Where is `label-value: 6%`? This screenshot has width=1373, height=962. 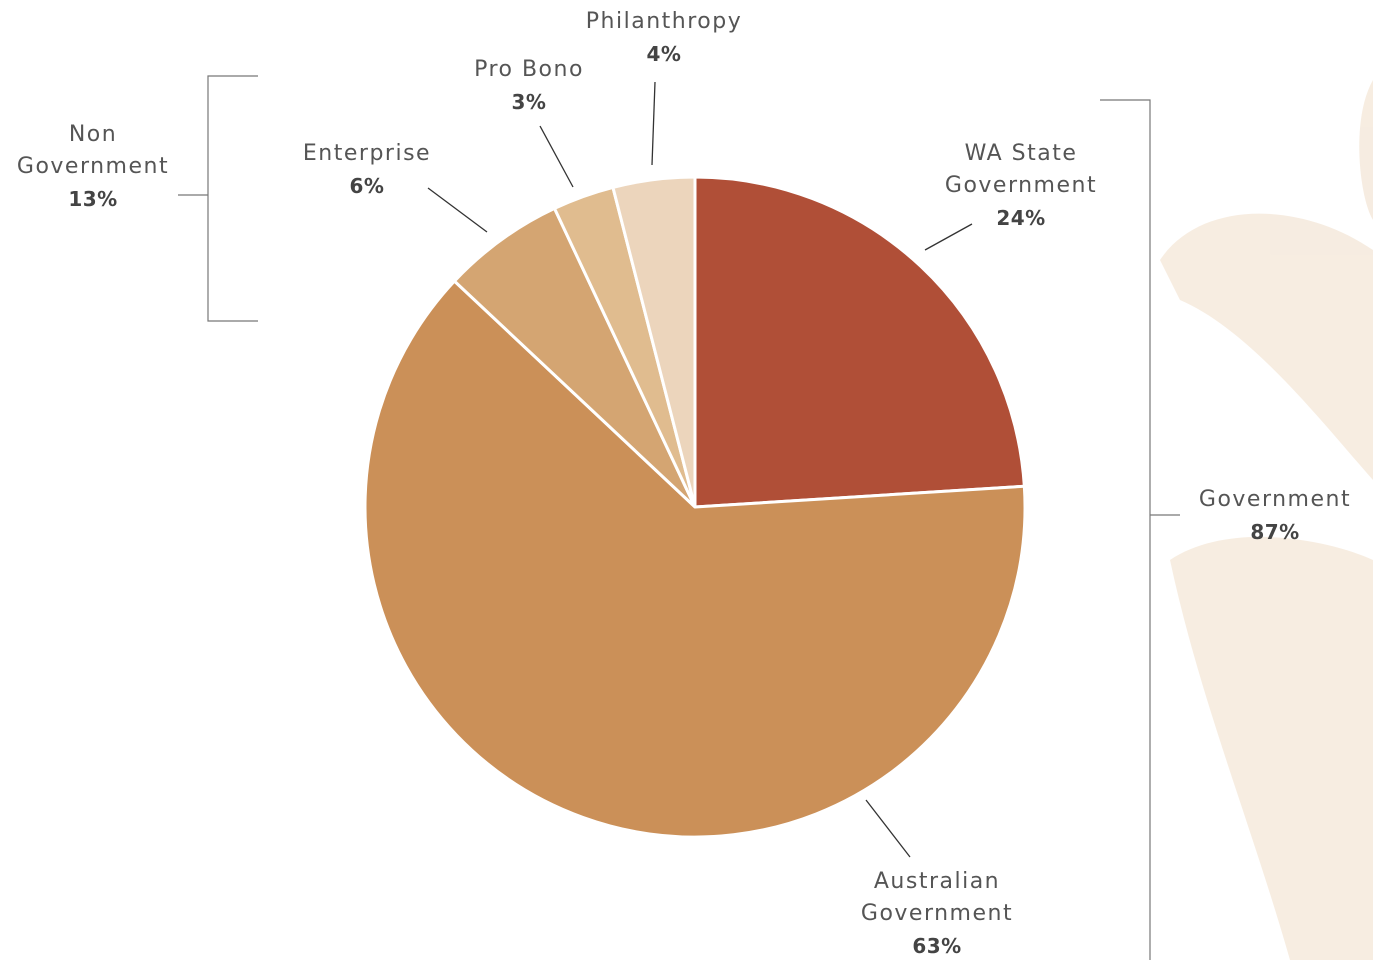 label-value: 6% is located at coordinates (367, 186).